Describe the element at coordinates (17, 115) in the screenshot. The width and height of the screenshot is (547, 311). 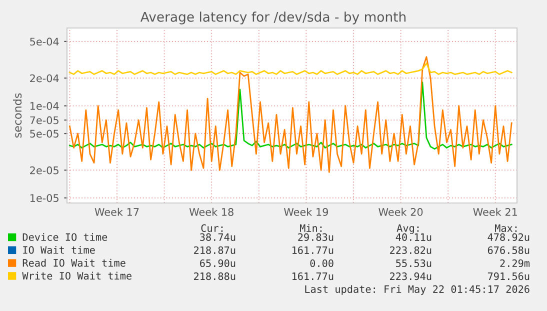
I see `y-axis-title: seconds` at that location.